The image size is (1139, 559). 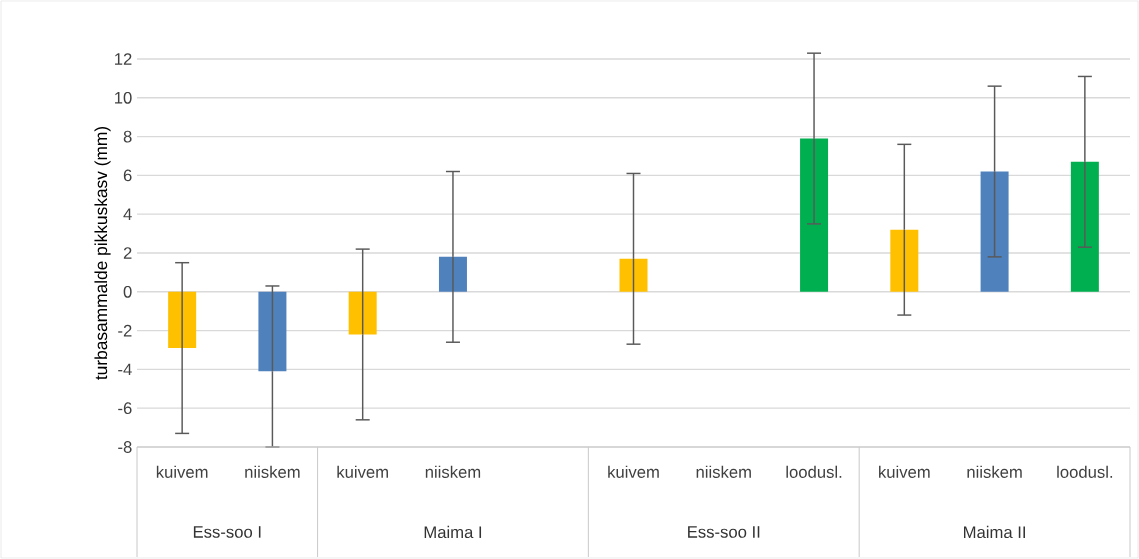 I want to click on text: Ess-soo II, so click(x=724, y=532).